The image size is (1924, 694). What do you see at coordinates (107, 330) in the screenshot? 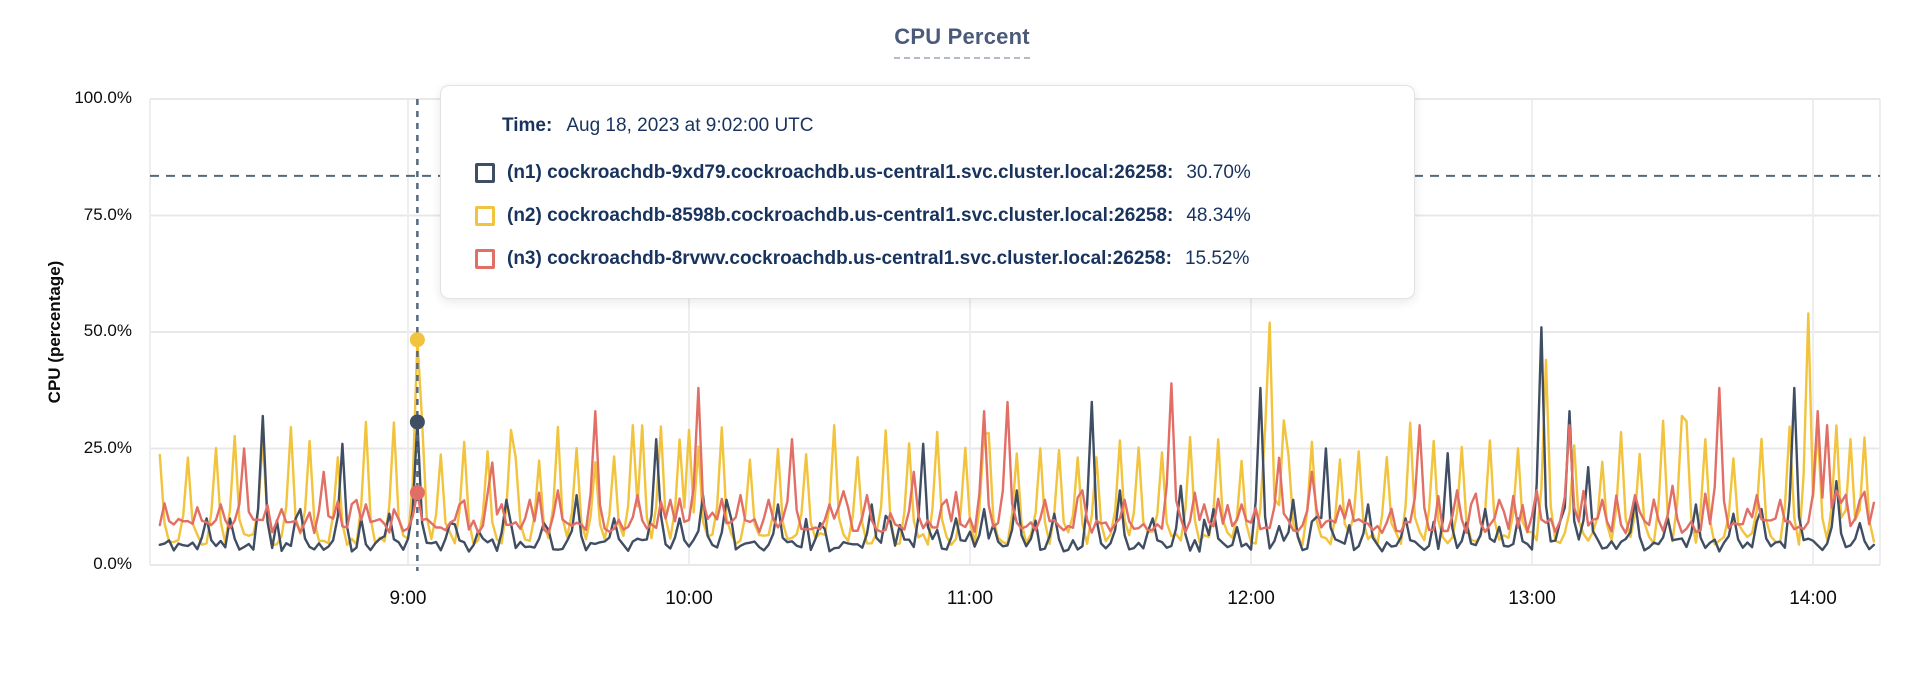
I see `y-tick-label: 50.0%` at bounding box center [107, 330].